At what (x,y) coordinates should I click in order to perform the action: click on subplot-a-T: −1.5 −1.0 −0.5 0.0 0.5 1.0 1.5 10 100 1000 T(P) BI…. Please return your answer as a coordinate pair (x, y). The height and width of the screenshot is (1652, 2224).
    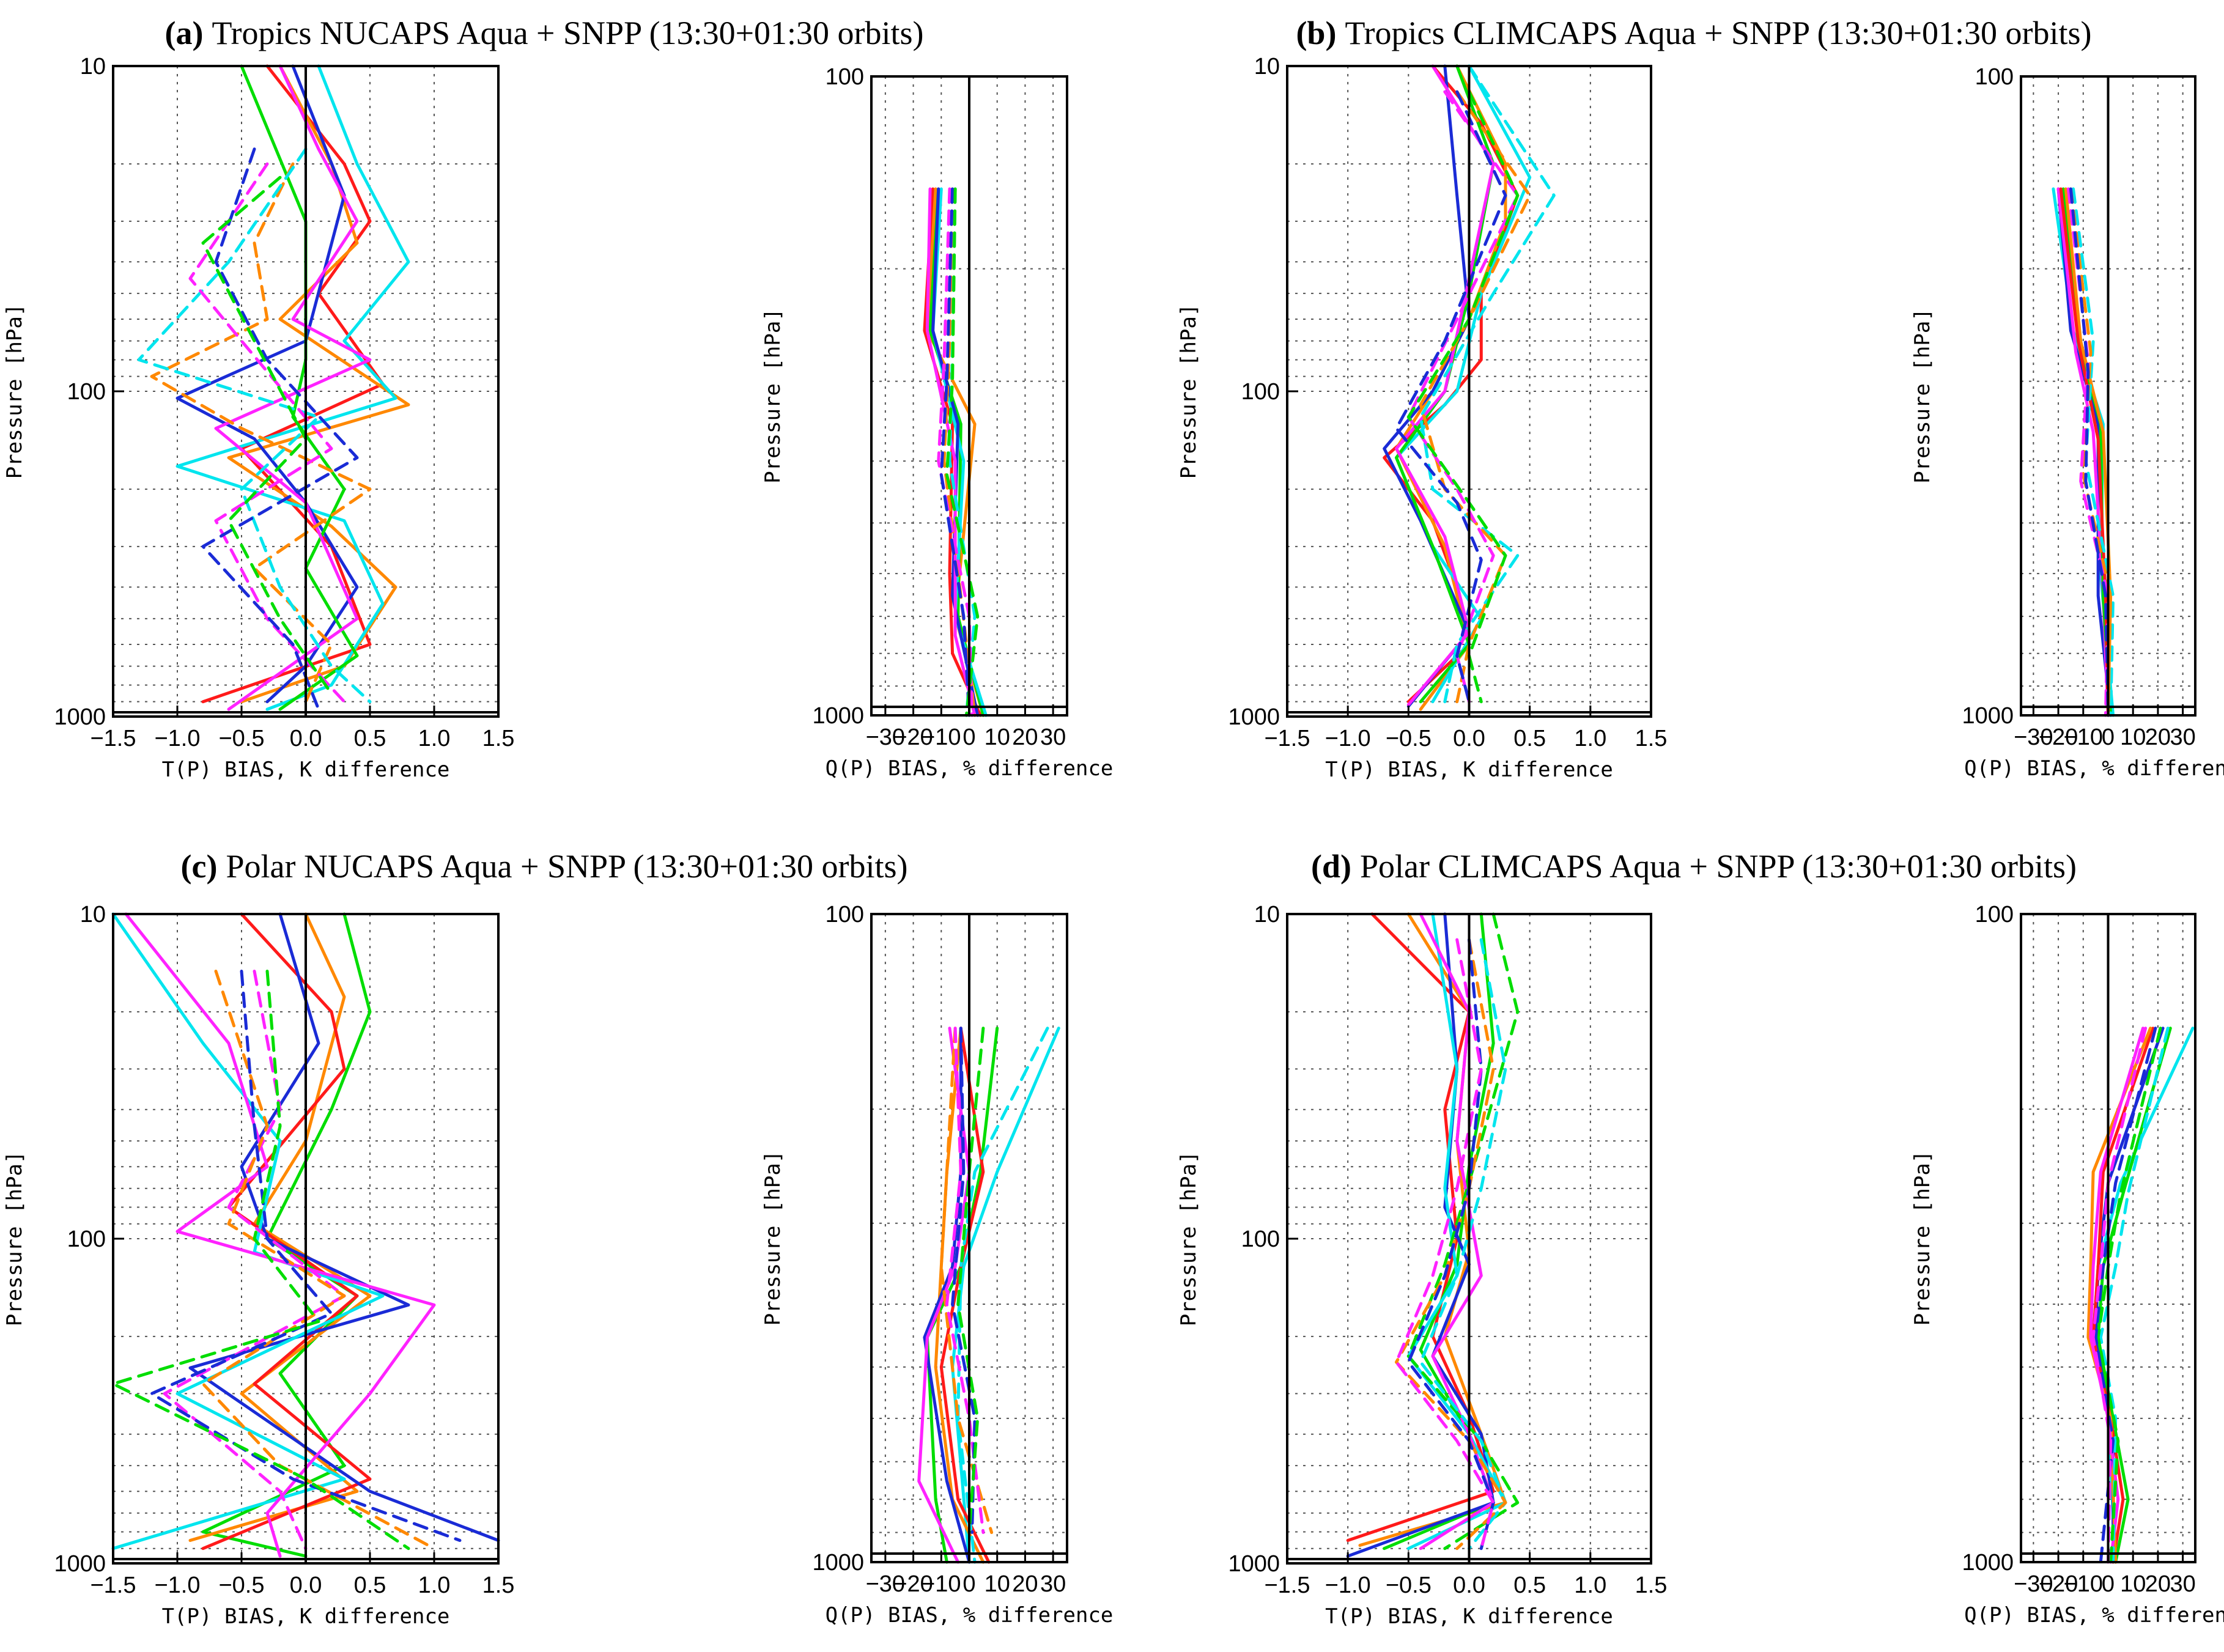
    Looking at the image, I should click on (258, 418).